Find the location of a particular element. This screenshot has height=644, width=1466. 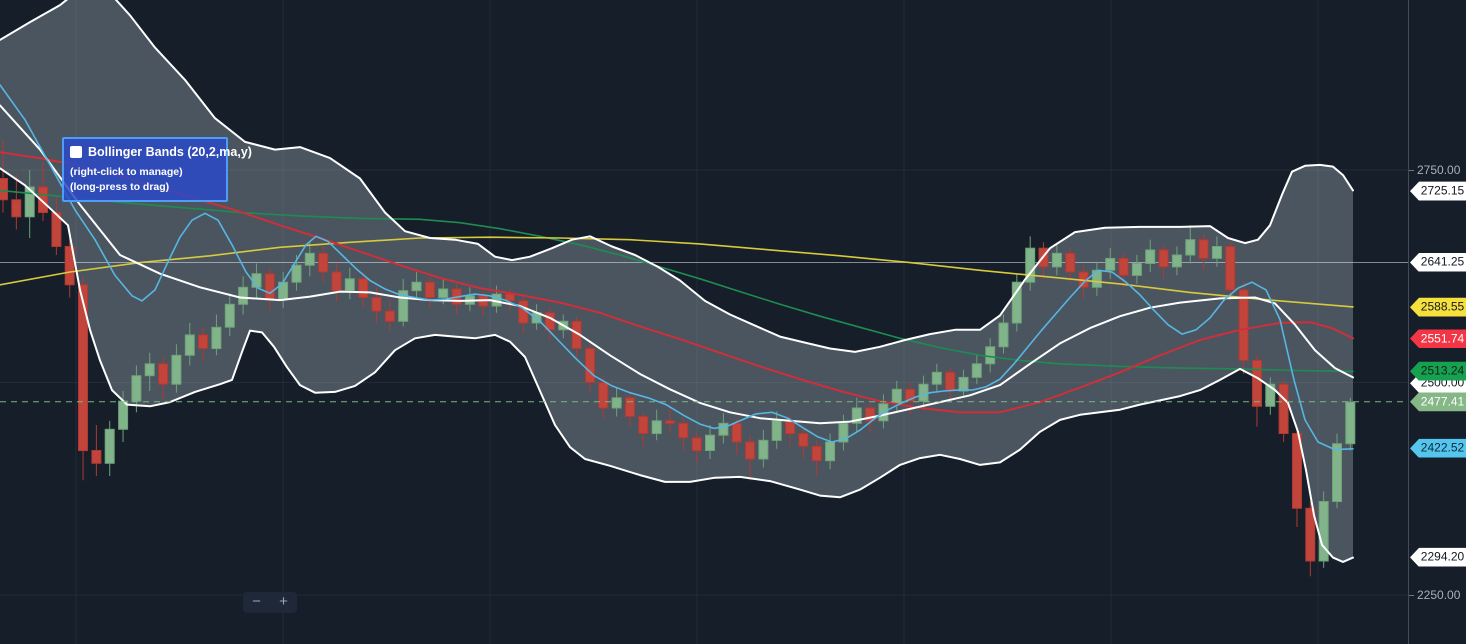

tooltip-hint-drag: (long-press to drag) is located at coordinates (120, 187).